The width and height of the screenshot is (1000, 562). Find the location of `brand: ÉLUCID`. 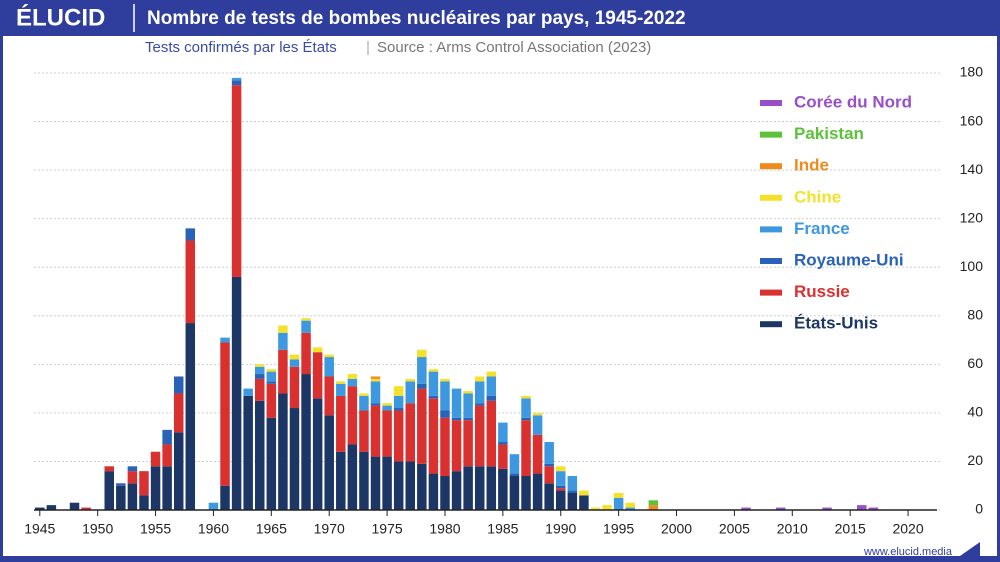

brand: ÉLUCID is located at coordinates (60, 17).